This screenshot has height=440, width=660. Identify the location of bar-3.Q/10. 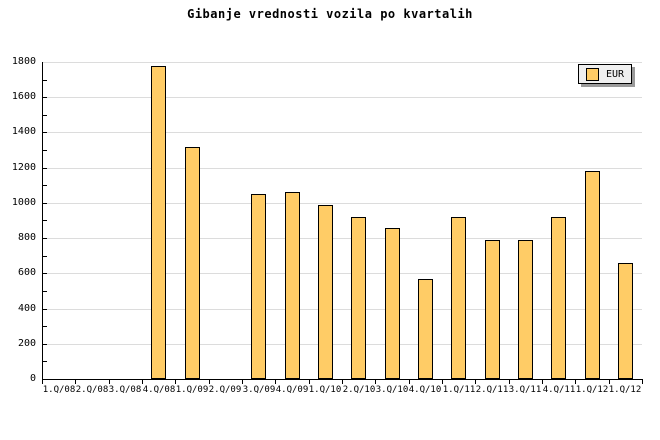
(392, 303).